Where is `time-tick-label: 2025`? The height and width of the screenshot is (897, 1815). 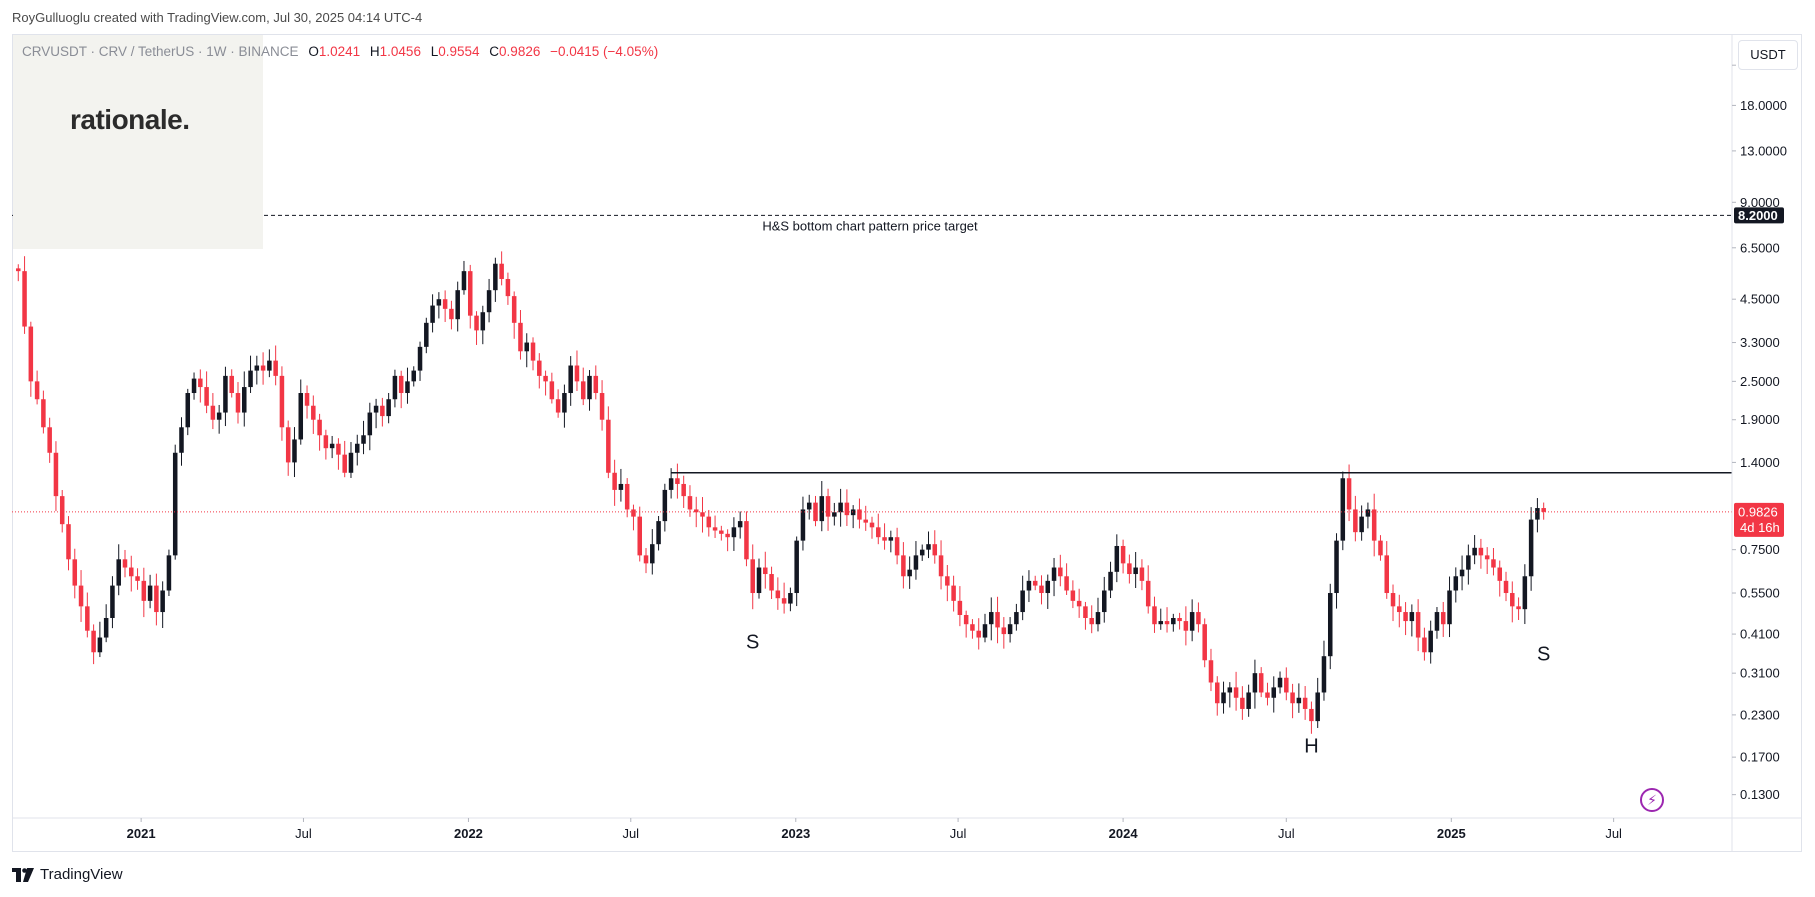
time-tick-label: 2025 is located at coordinates (1451, 833).